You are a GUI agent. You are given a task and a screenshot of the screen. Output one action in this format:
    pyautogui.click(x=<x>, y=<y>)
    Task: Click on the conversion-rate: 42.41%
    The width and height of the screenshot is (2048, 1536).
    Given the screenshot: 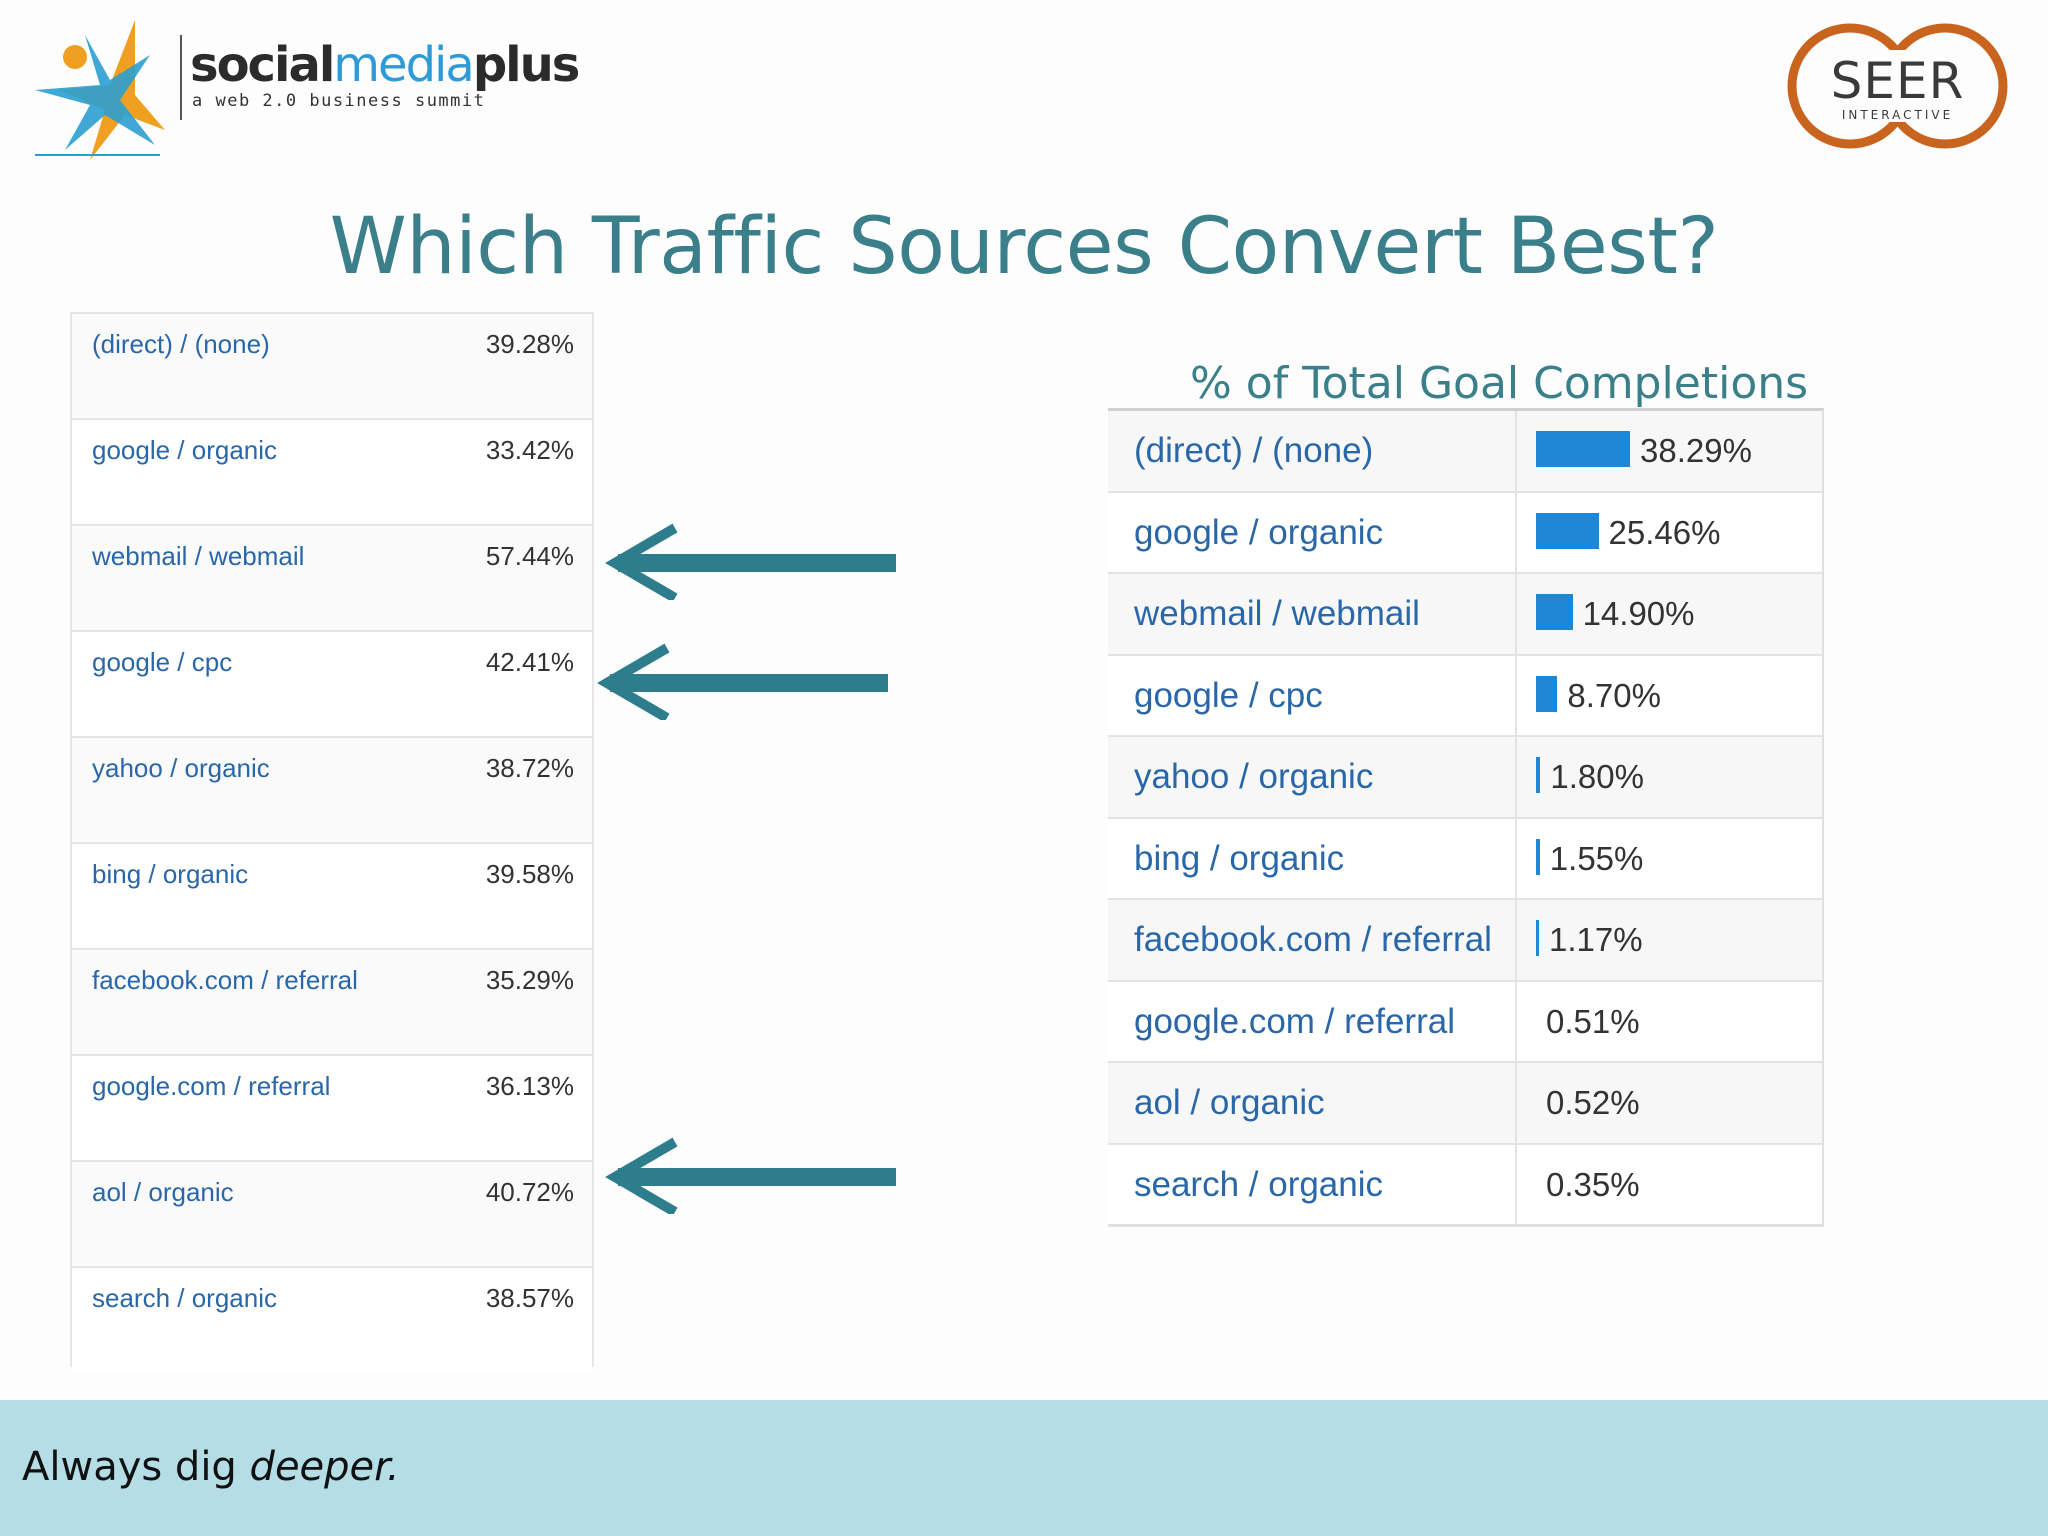 What is the action you would take?
    pyautogui.click(x=529, y=662)
    